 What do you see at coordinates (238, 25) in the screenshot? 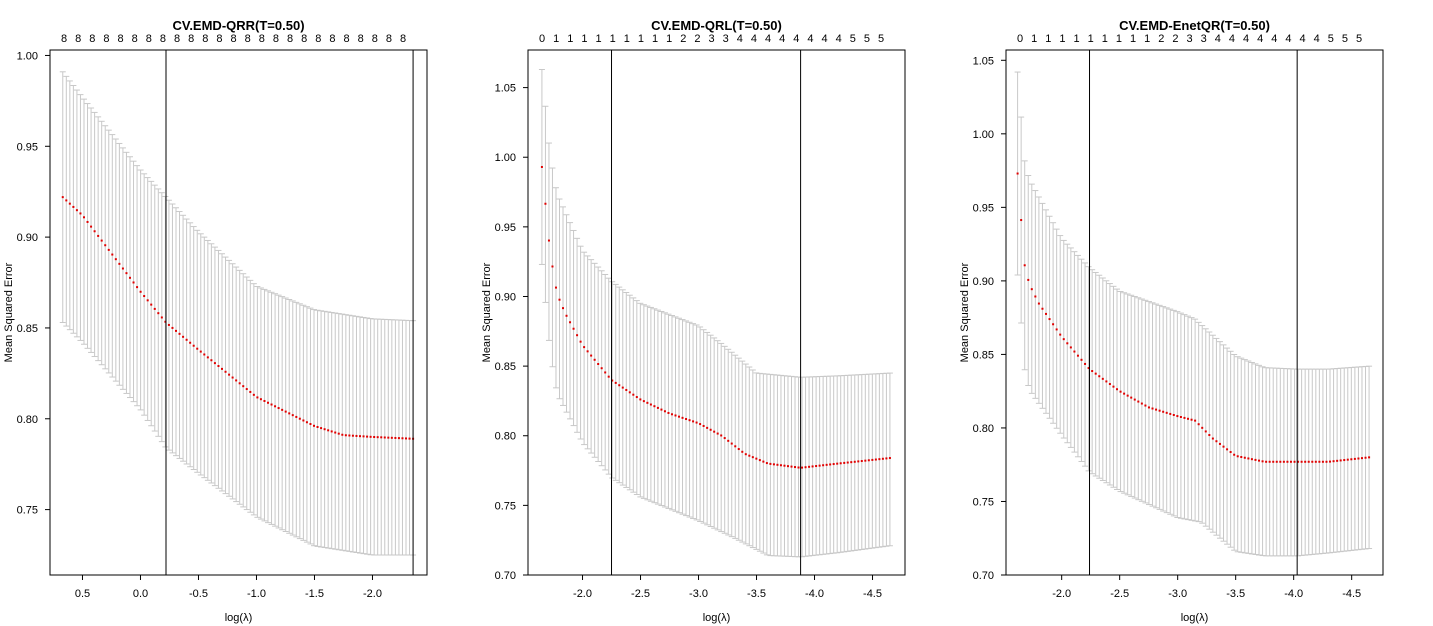
I see `chart-title: CV.EMD-QRR(T=0.50)` at bounding box center [238, 25].